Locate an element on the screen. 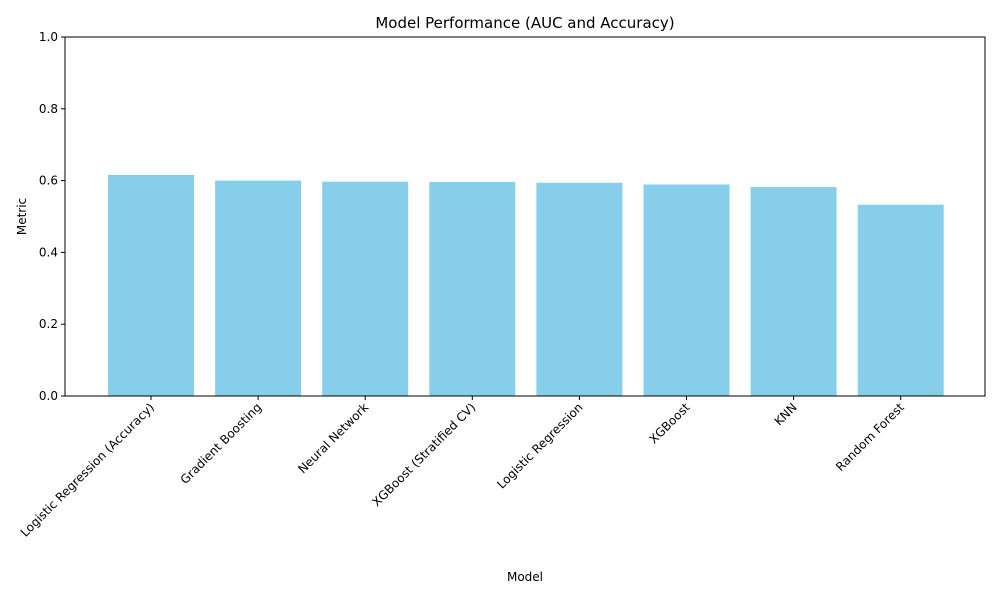 The image size is (1000, 600). x-tick-label-4: Logistic Regression is located at coordinates (539, 445).